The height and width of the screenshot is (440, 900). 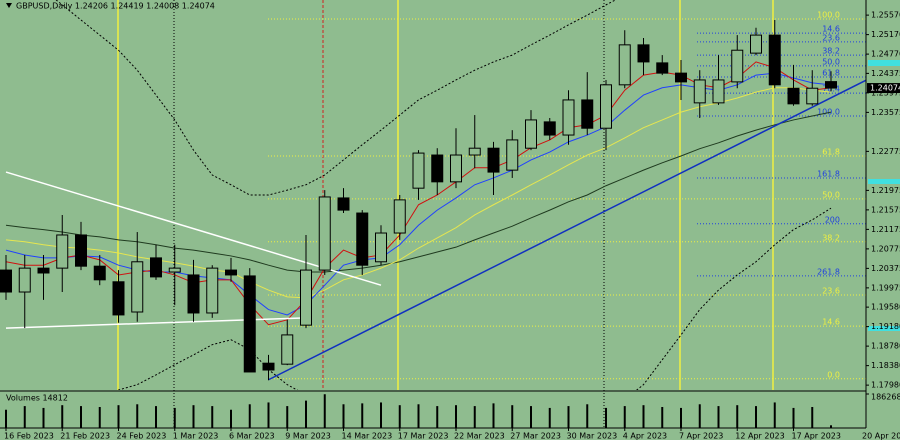 What do you see at coordinates (828, 173) in the screenshot?
I see `fib-label: 161.8` at bounding box center [828, 173].